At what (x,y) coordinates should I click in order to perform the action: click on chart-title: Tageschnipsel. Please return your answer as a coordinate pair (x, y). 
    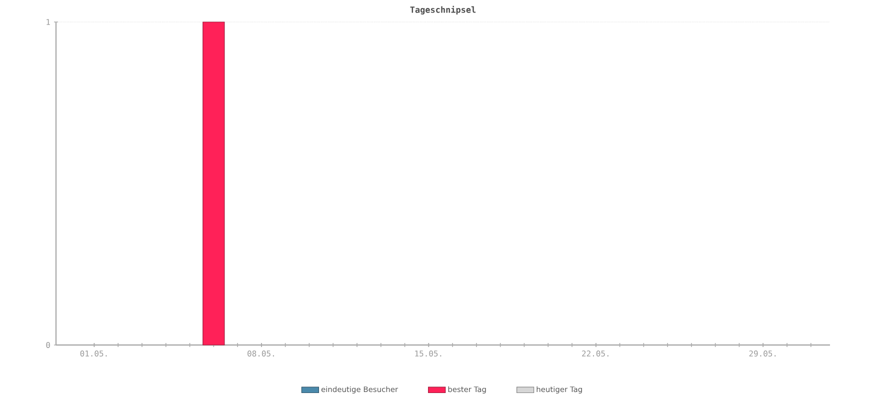
    Looking at the image, I should click on (443, 10).